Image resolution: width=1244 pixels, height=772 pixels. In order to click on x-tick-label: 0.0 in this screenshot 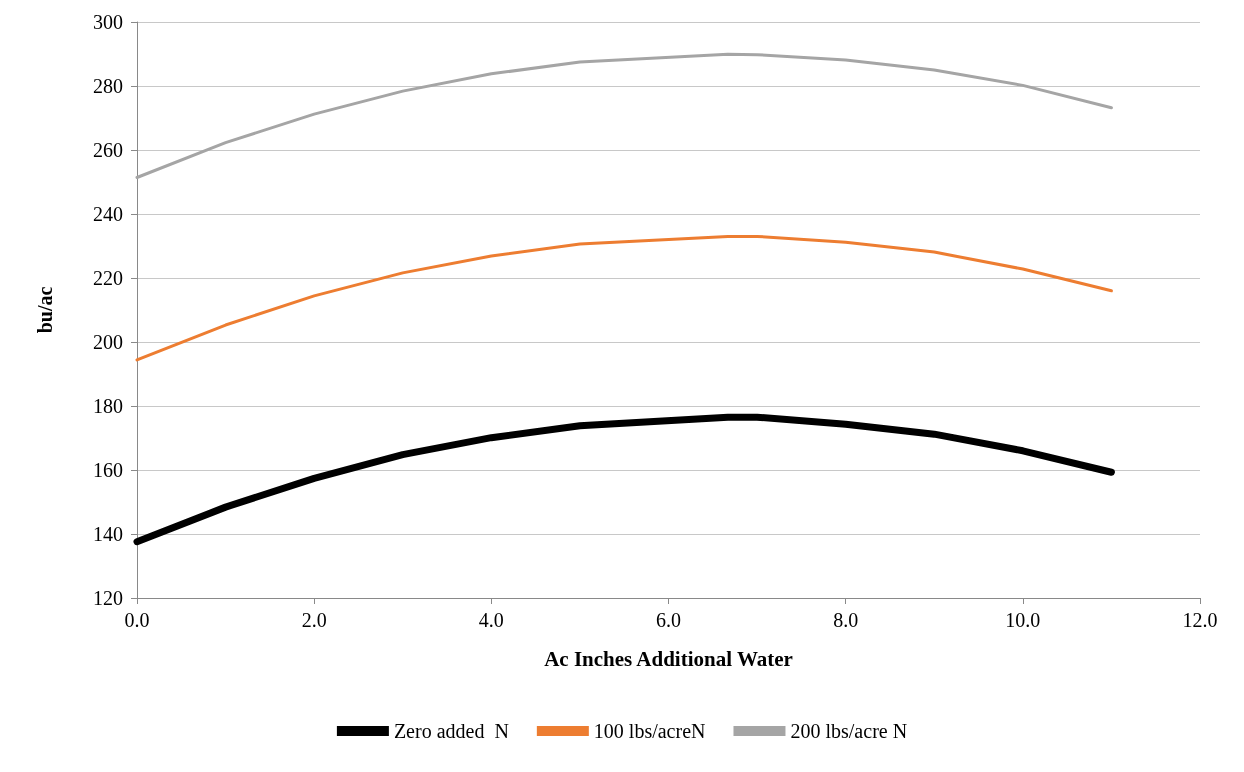, I will do `click(137, 620)`.